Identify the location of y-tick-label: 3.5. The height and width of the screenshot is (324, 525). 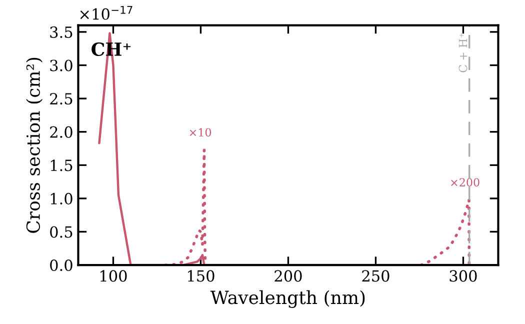
(61, 32).